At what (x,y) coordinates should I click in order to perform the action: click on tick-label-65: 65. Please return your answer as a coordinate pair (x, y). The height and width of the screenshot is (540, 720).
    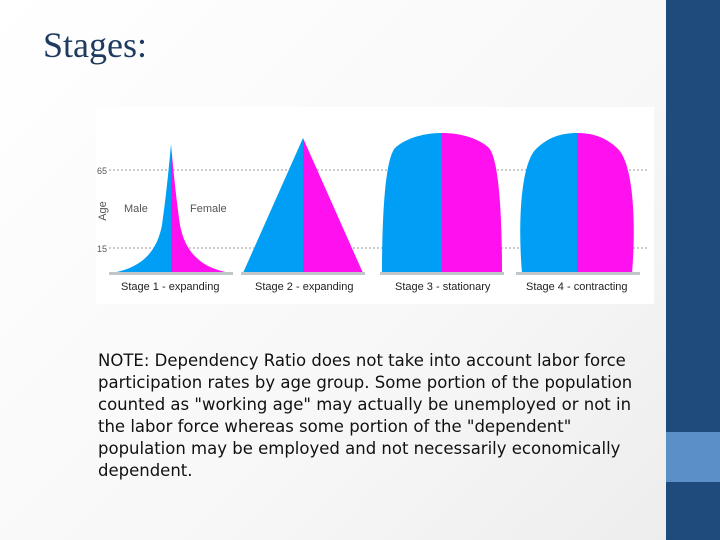
    Looking at the image, I should click on (102, 171).